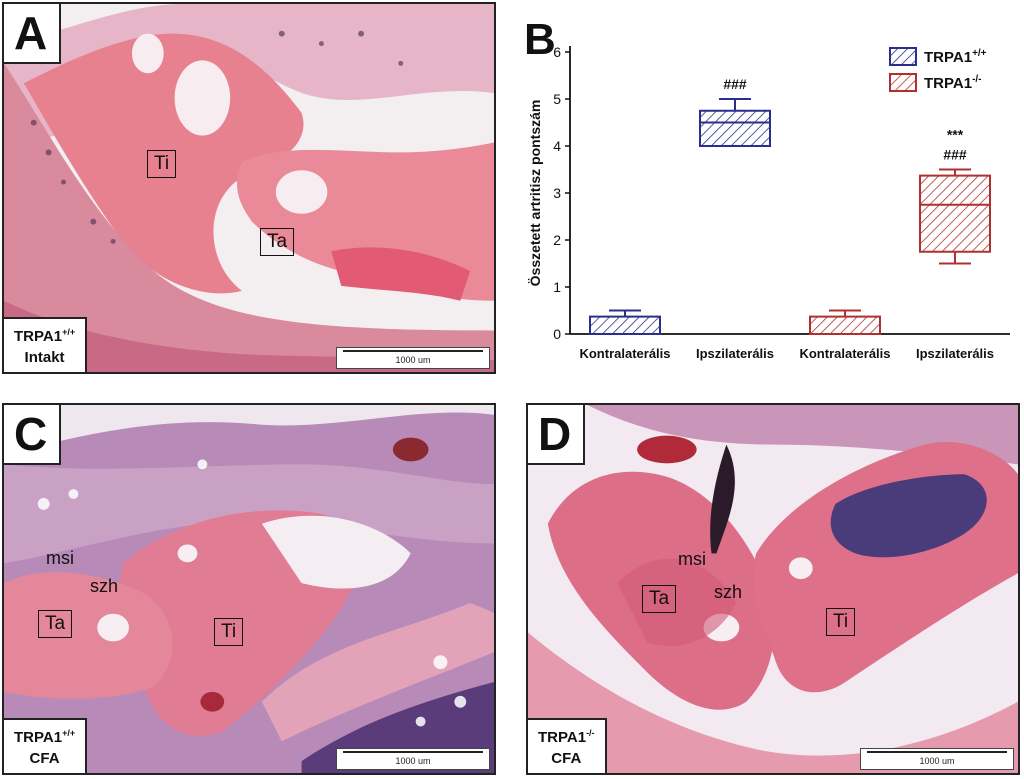 Image resolution: width=1024 pixels, height=779 pixels. I want to click on scale-bar-c: 1000 um, so click(413, 759).